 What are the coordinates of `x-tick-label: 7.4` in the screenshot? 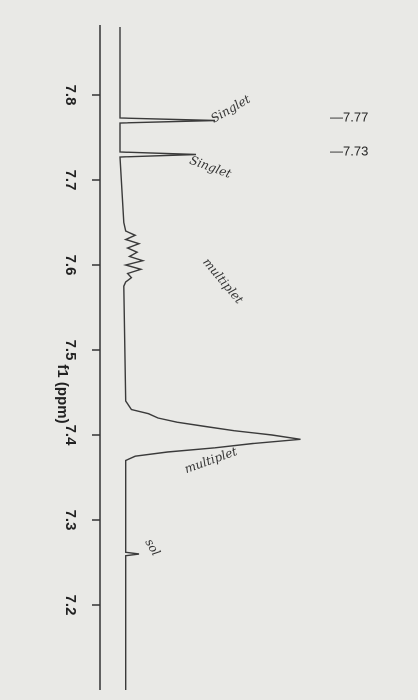 It's located at (70, 436).